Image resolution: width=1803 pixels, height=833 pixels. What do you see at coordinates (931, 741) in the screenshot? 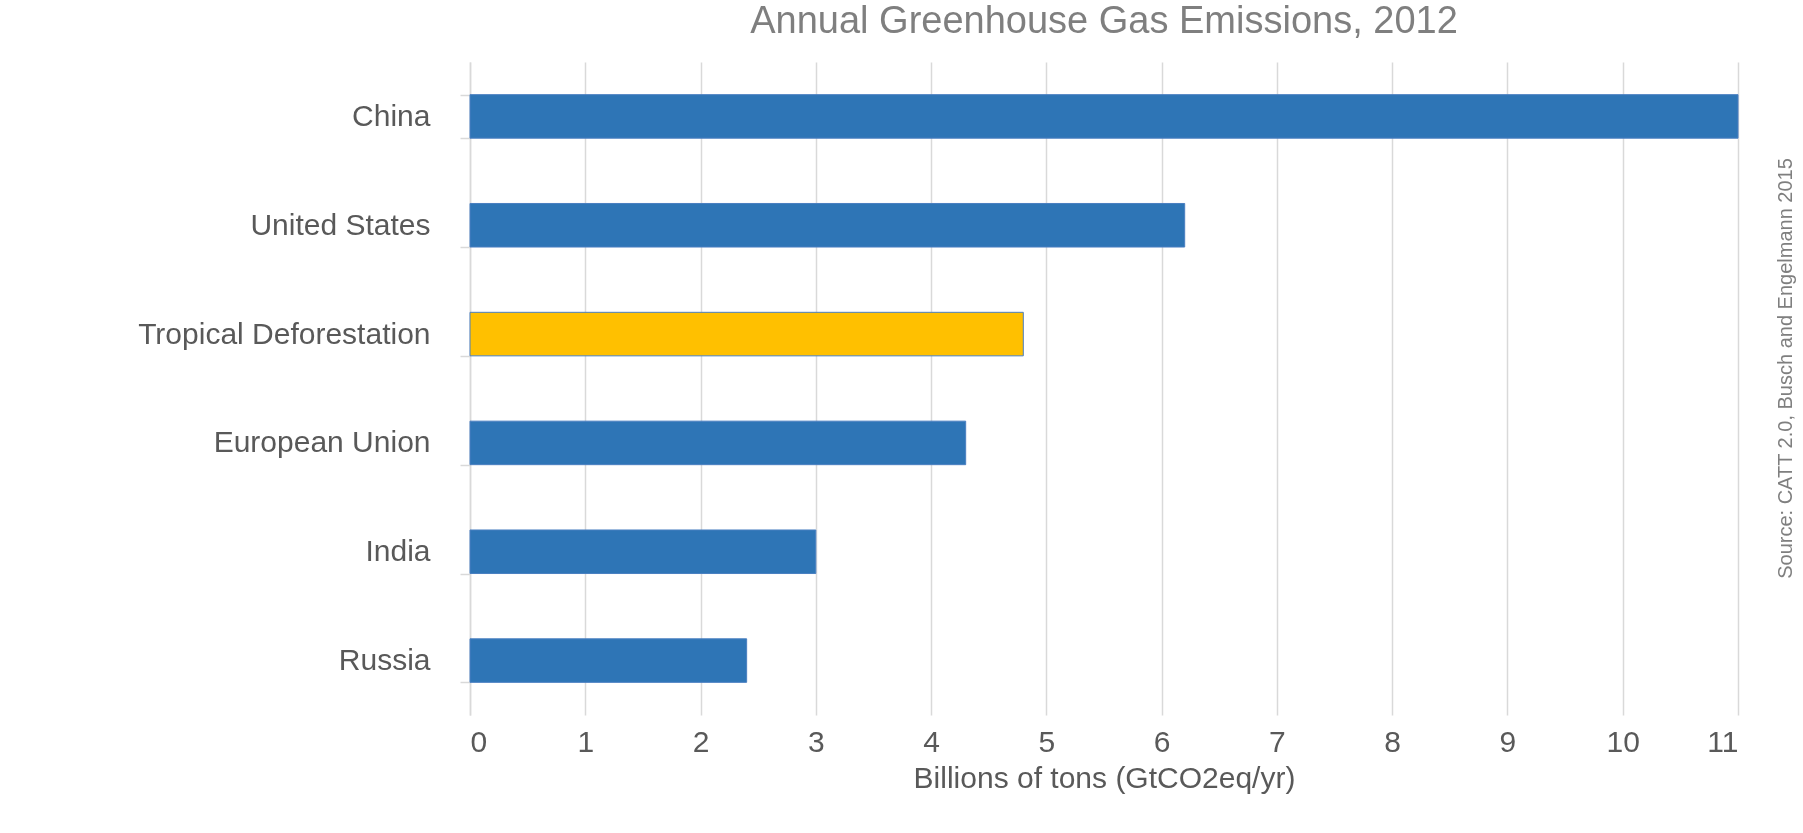
I see `x-tick-label: 4` at bounding box center [931, 741].